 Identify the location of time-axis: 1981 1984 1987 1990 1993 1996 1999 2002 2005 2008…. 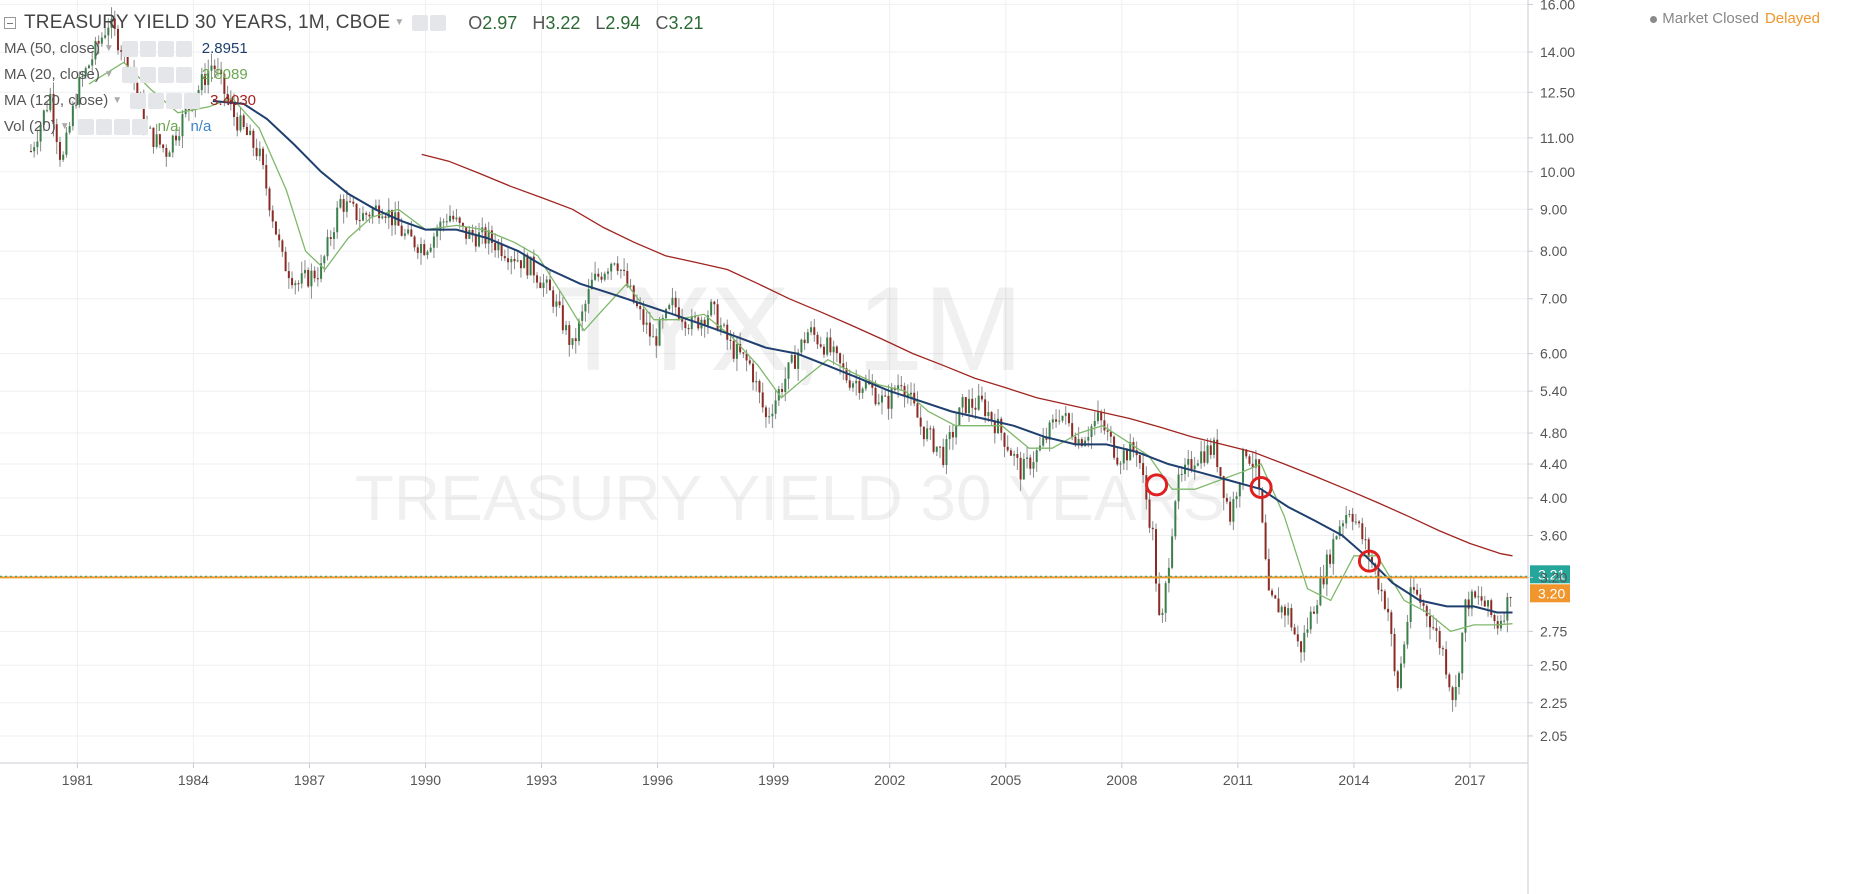
(764, 775).